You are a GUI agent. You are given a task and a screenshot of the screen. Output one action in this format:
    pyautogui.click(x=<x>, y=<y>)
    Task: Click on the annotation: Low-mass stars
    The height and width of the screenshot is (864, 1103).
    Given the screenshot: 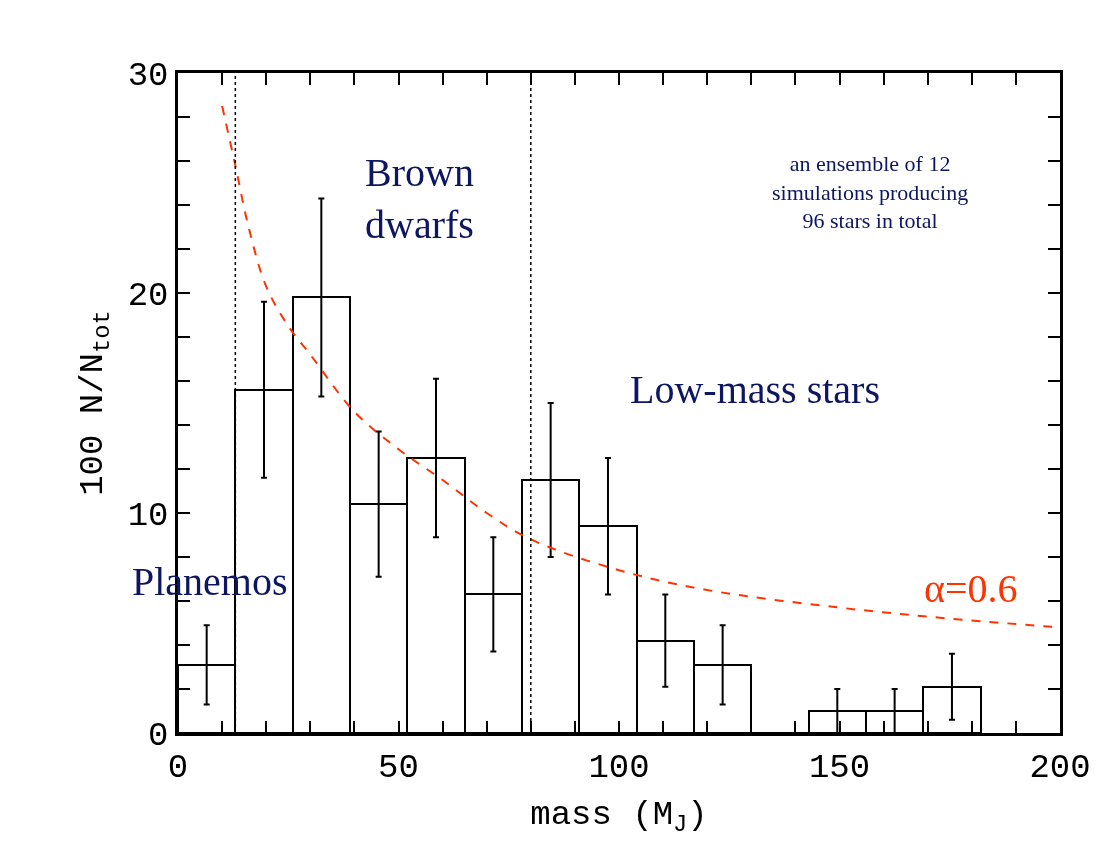 What is the action you would take?
    pyautogui.click(x=755, y=389)
    